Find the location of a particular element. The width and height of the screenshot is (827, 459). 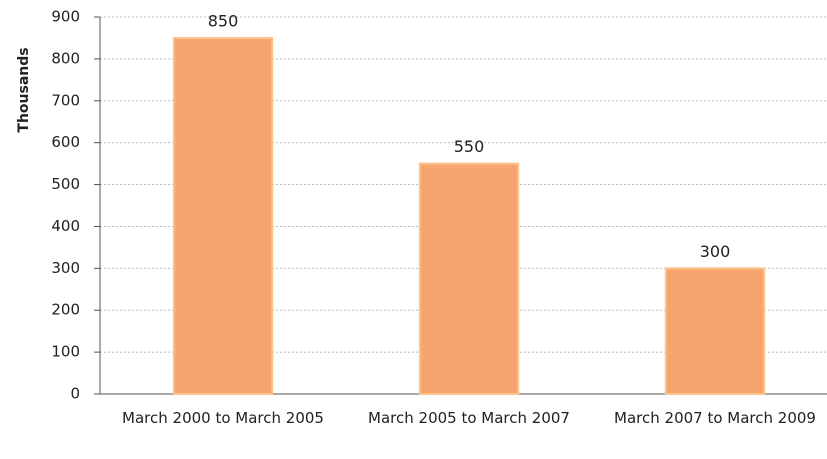

x-tick-label: March 2005 to March 2007 is located at coordinates (469, 418).